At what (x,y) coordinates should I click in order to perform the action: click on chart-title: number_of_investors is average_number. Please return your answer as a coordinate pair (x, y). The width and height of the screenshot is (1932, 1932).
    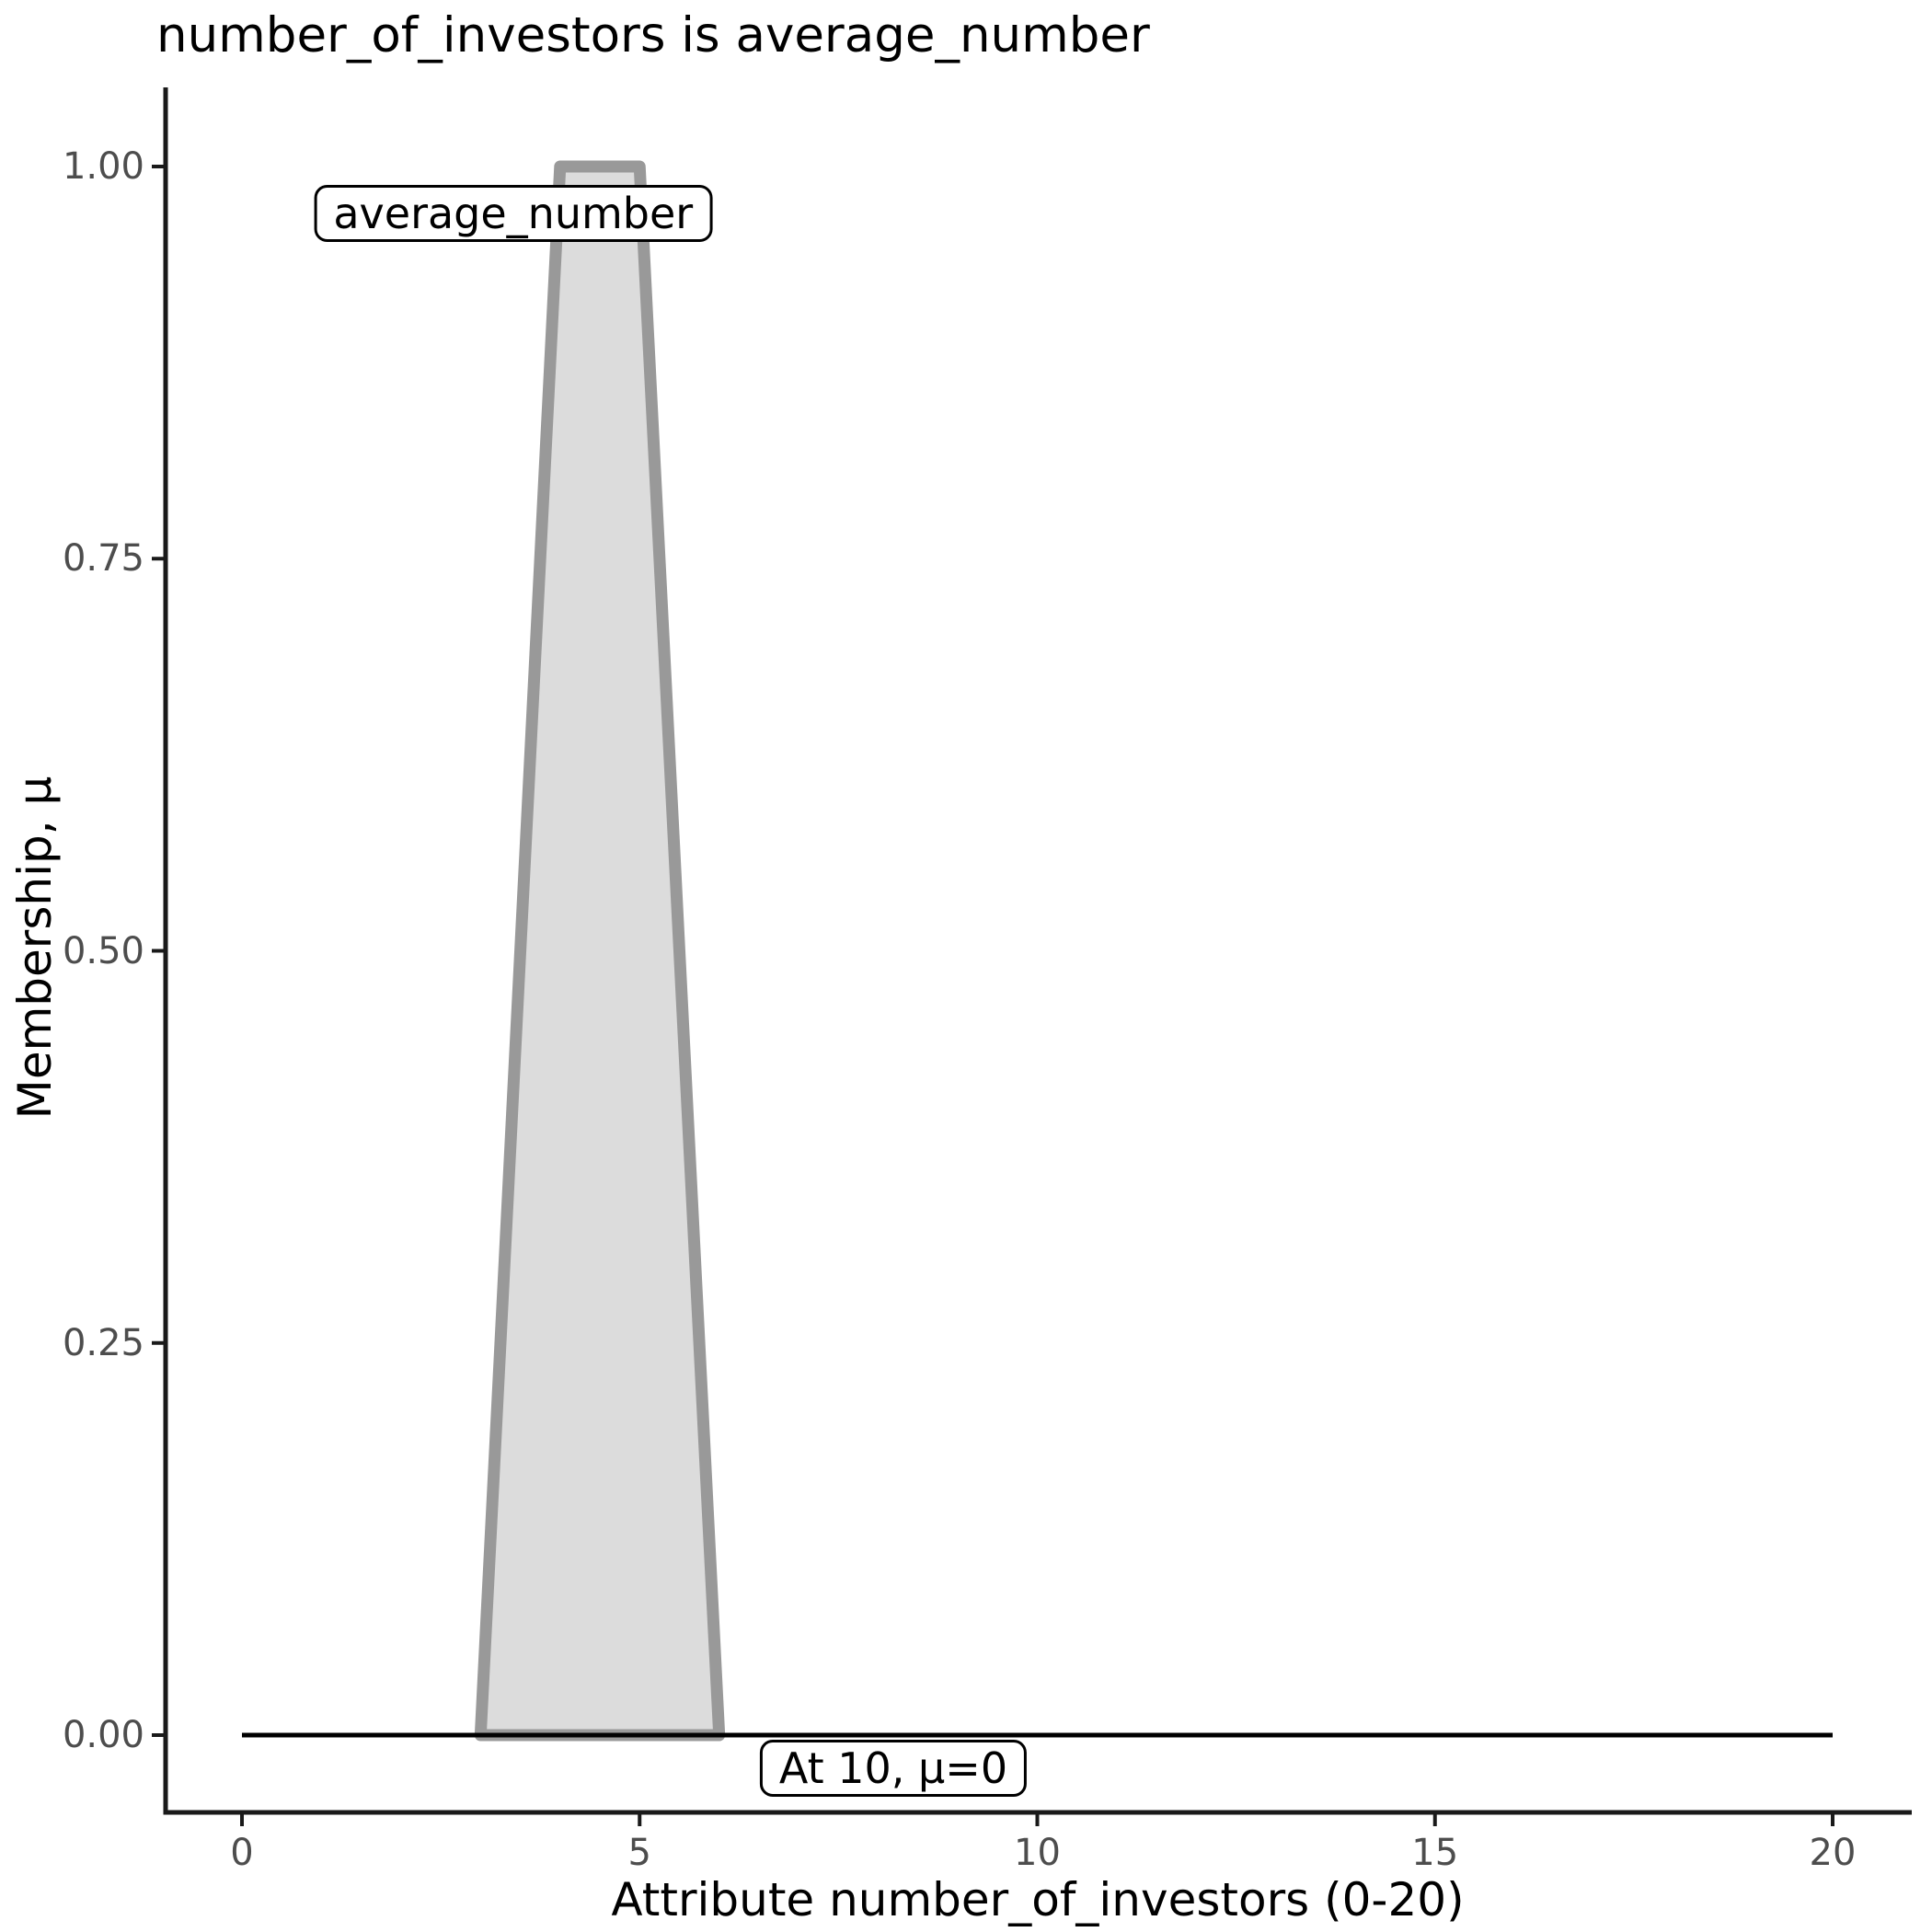
    Looking at the image, I should click on (653, 35).